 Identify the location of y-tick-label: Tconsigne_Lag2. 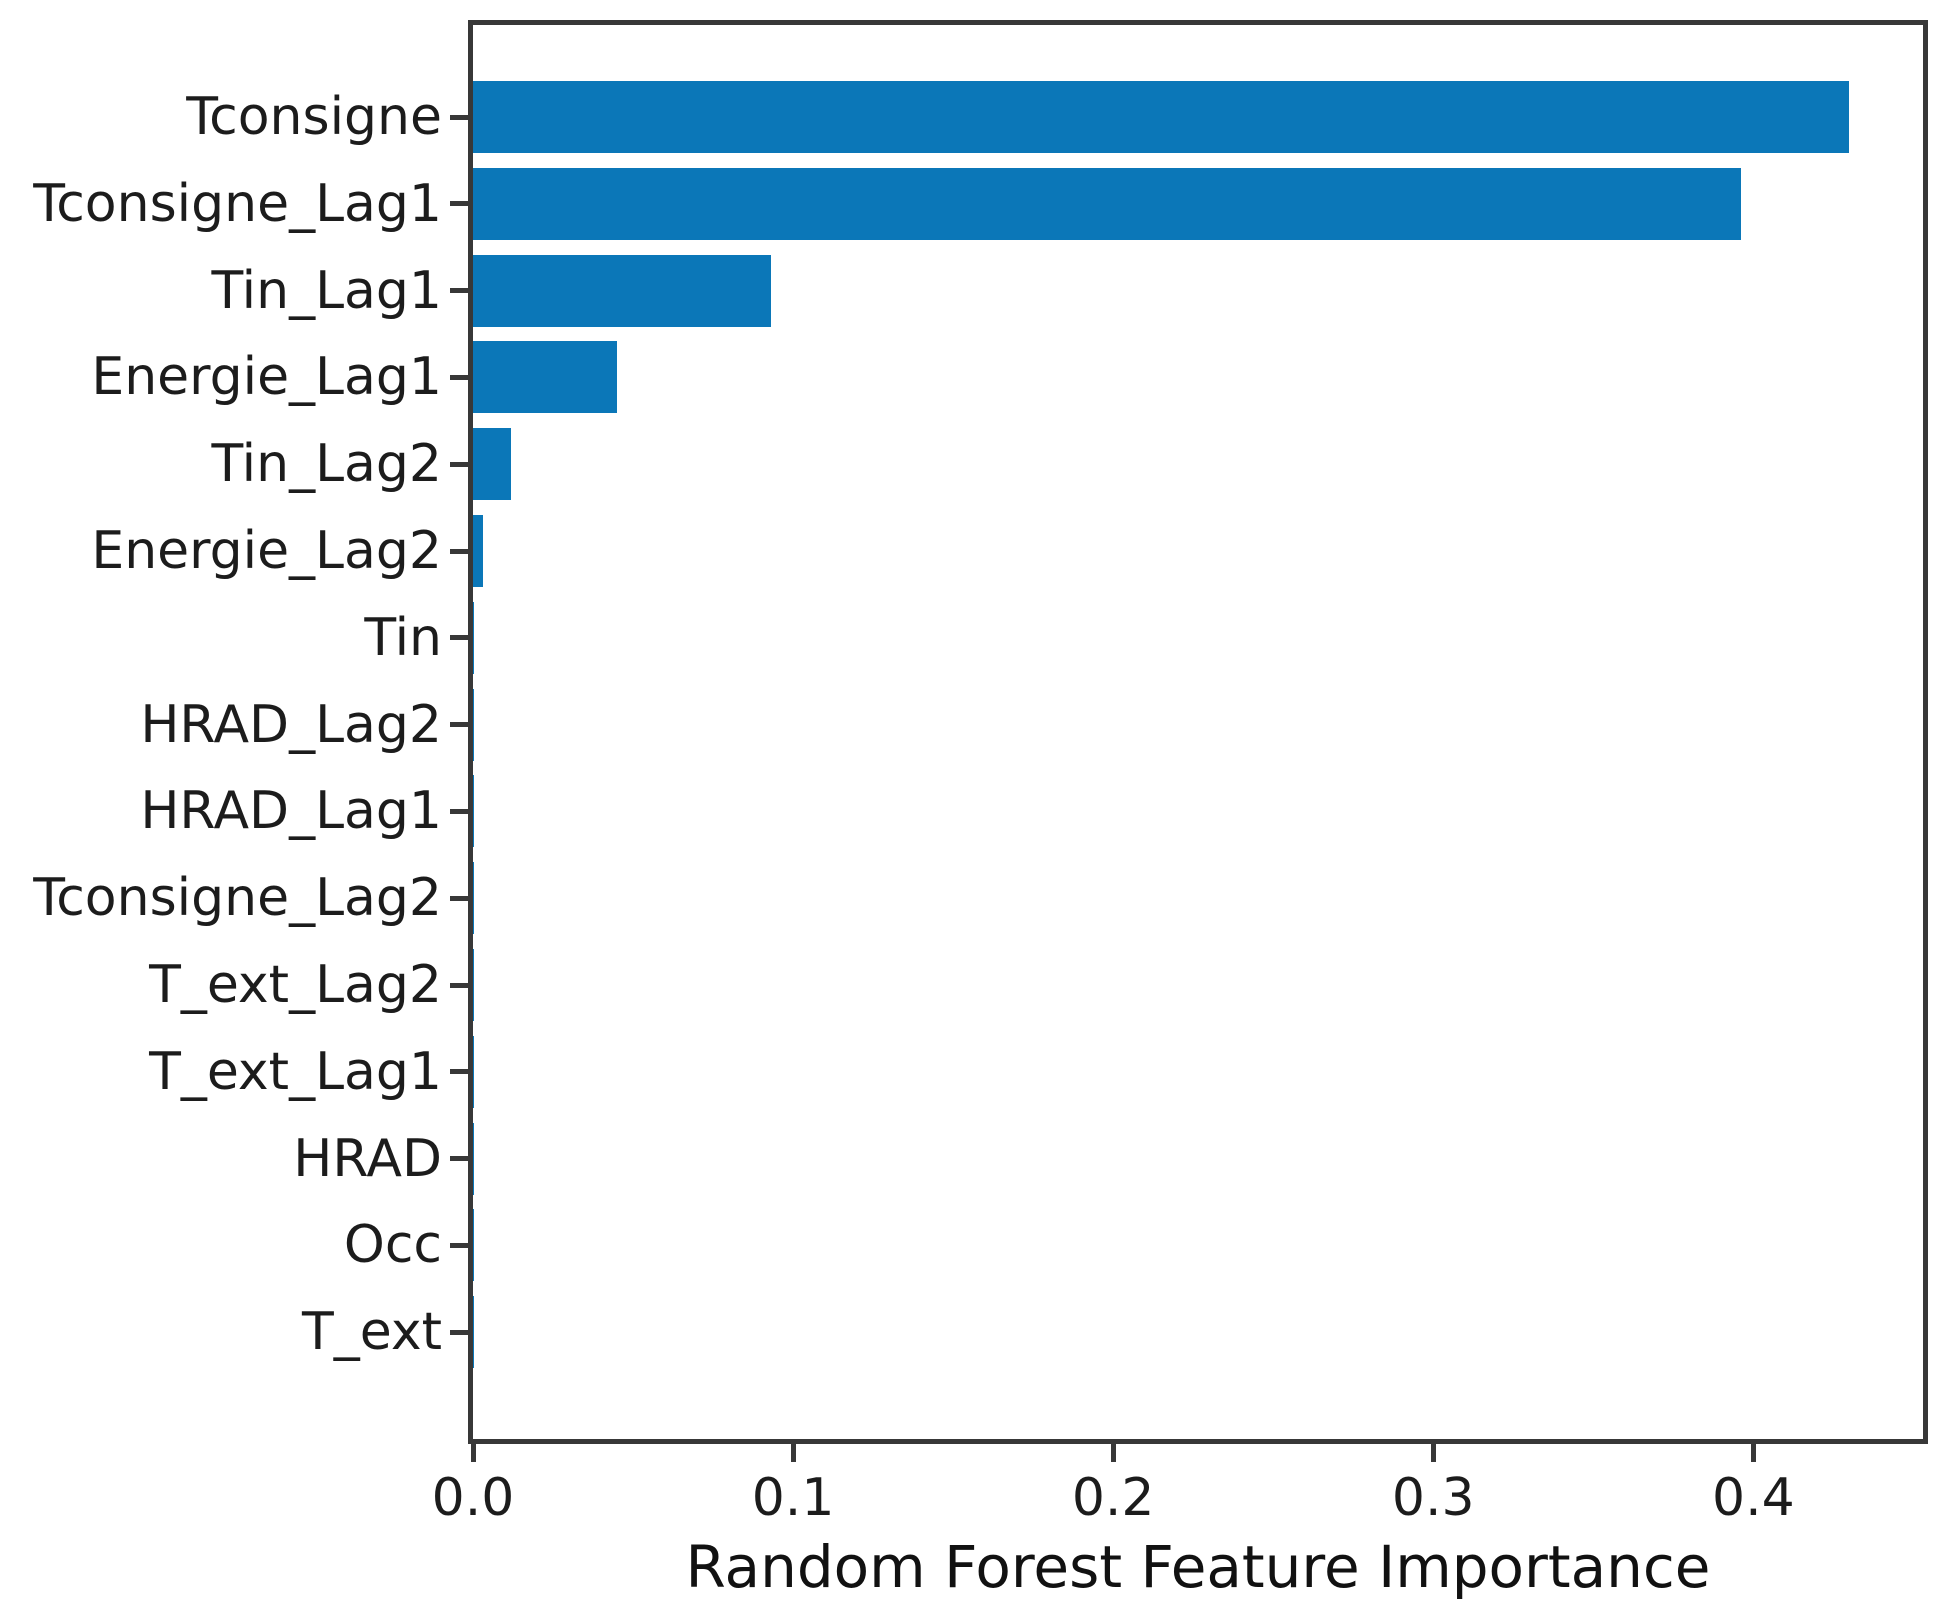
(237, 898).